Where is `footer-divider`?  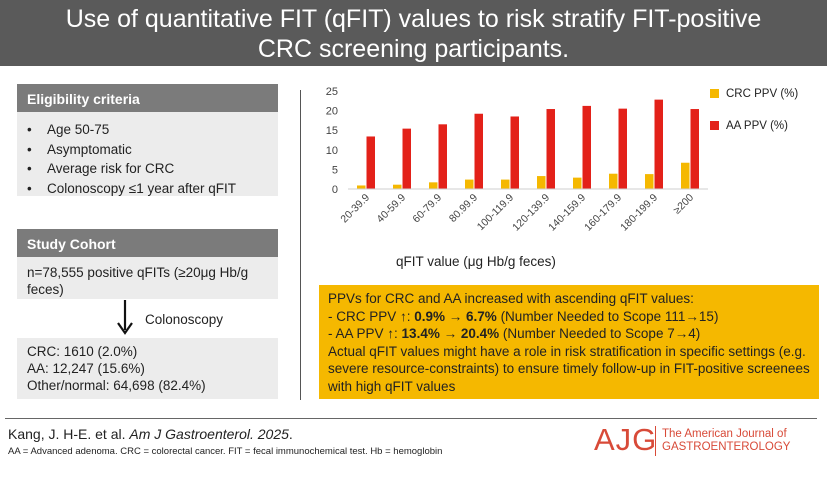
footer-divider is located at coordinates (411, 418).